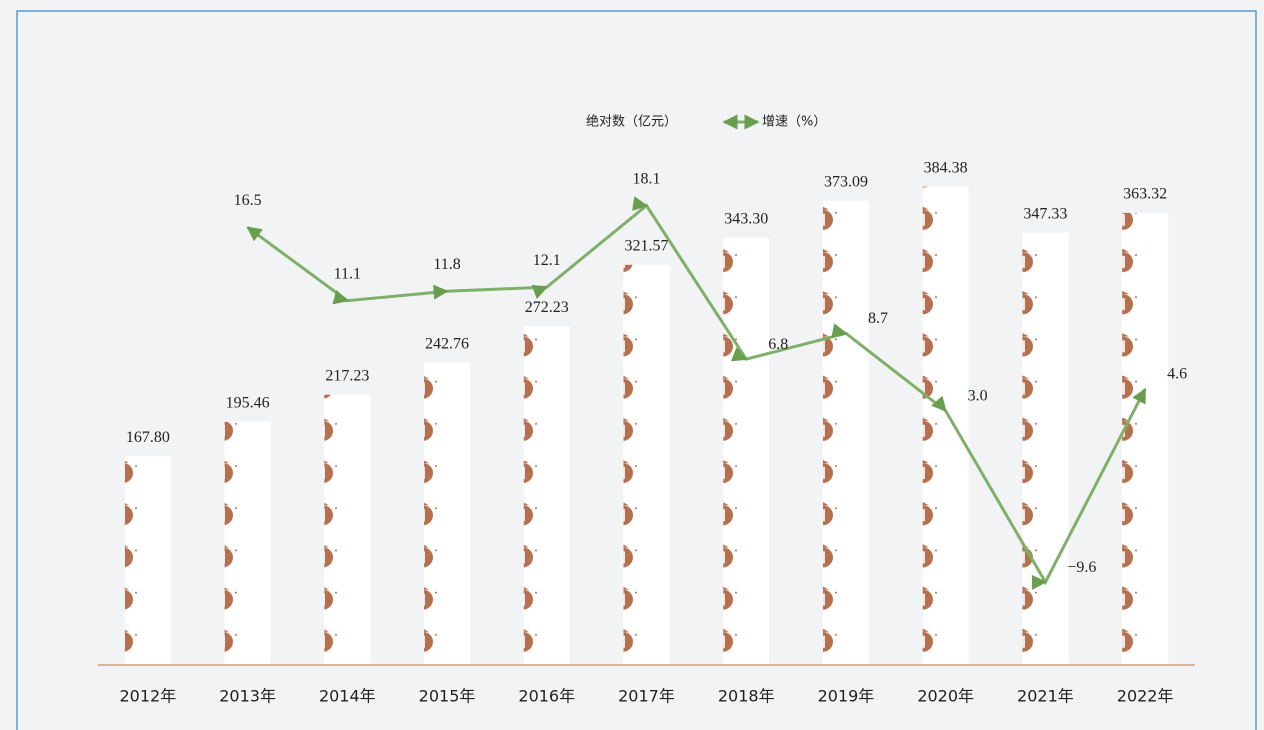 The width and height of the screenshot is (1264, 730). What do you see at coordinates (147, 696) in the screenshot?
I see `x-tick-label: 2012年` at bounding box center [147, 696].